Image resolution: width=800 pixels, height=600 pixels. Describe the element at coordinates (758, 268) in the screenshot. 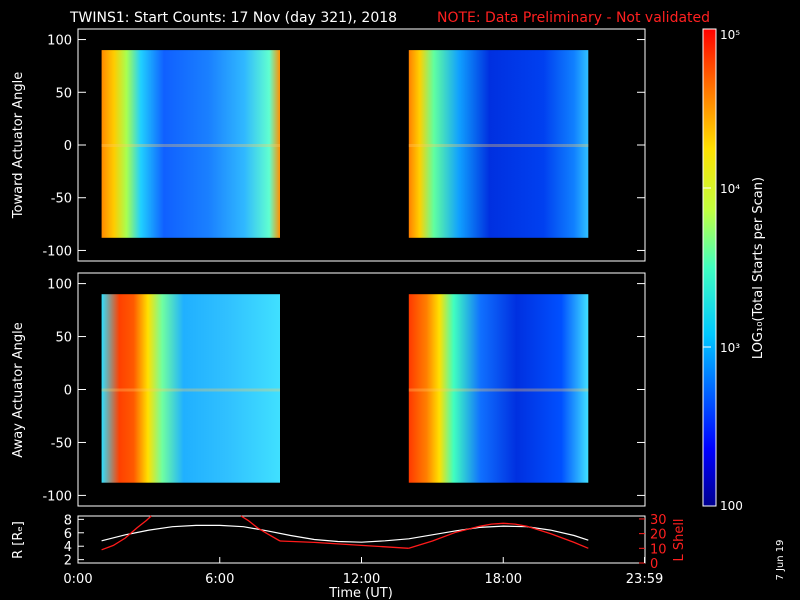

I see `colorbar-label: LOG₁₀(Total Starts per Scan)` at that location.